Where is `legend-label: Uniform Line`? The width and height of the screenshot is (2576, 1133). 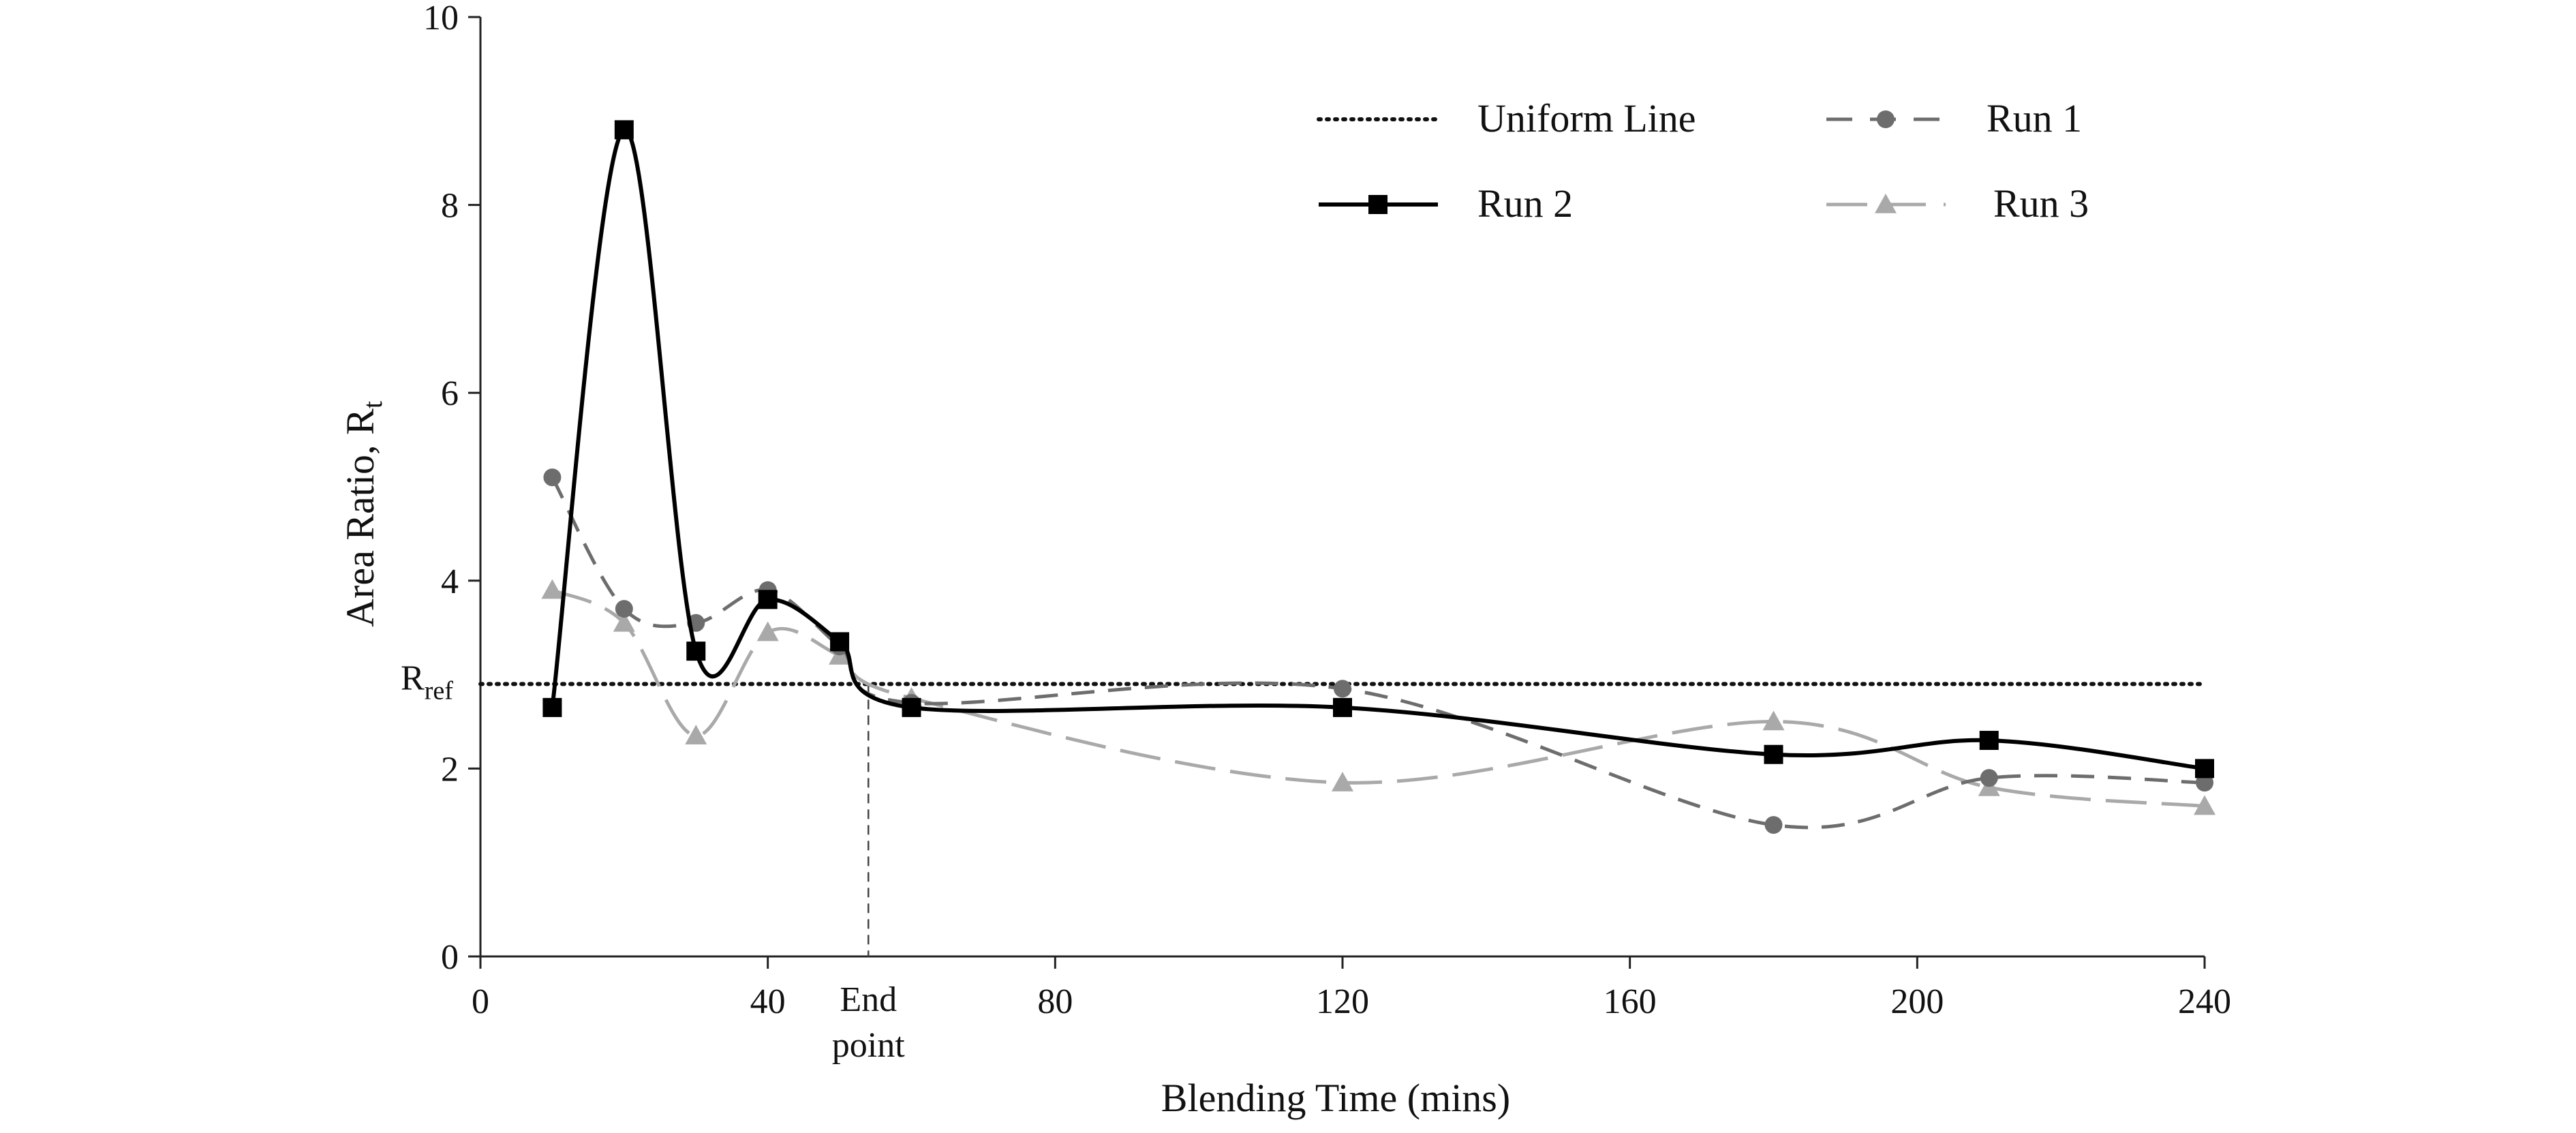
legend-label: Uniform Line is located at coordinates (1586, 118).